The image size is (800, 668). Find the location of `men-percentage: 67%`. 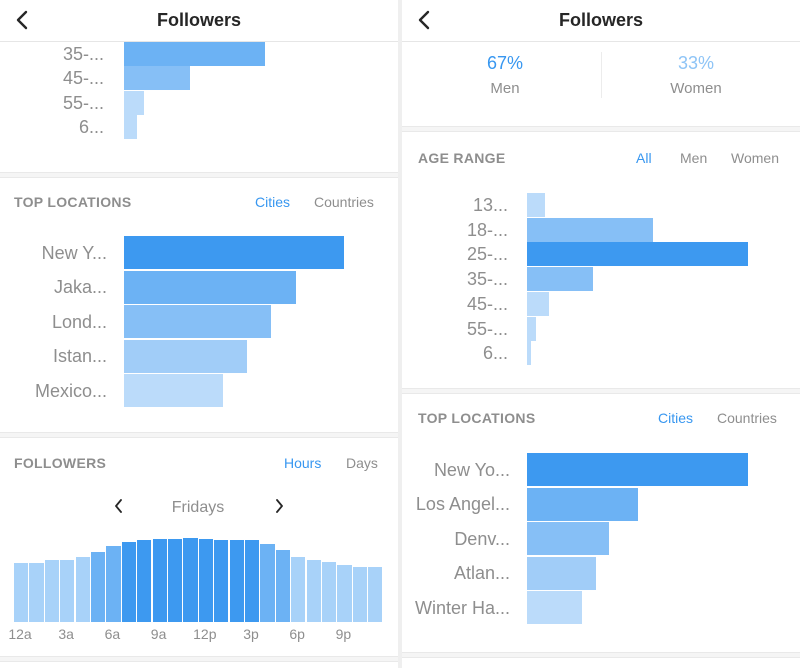

men-percentage: 67% is located at coordinates (505, 63).